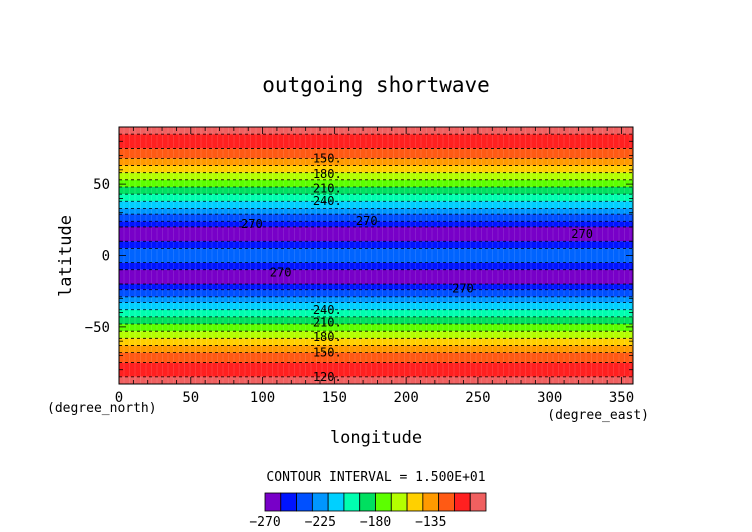 The width and height of the screenshot is (752, 532). Describe the element at coordinates (374, 398) in the screenshot. I see `x-tick-labels: 0 50 100 150 200 250 300 350` at that location.